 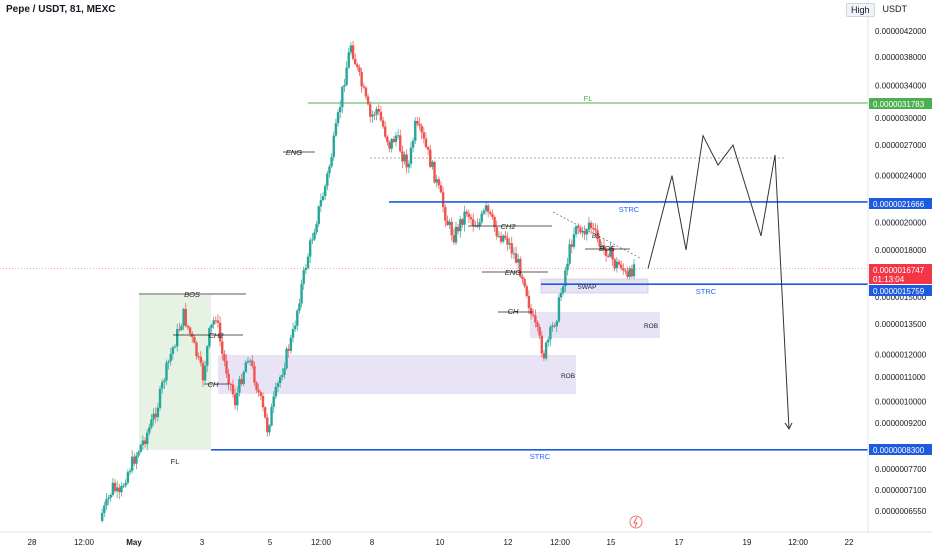 What do you see at coordinates (901, 423) in the screenshot?
I see `price-tick-13: 0.0000009200` at bounding box center [901, 423].